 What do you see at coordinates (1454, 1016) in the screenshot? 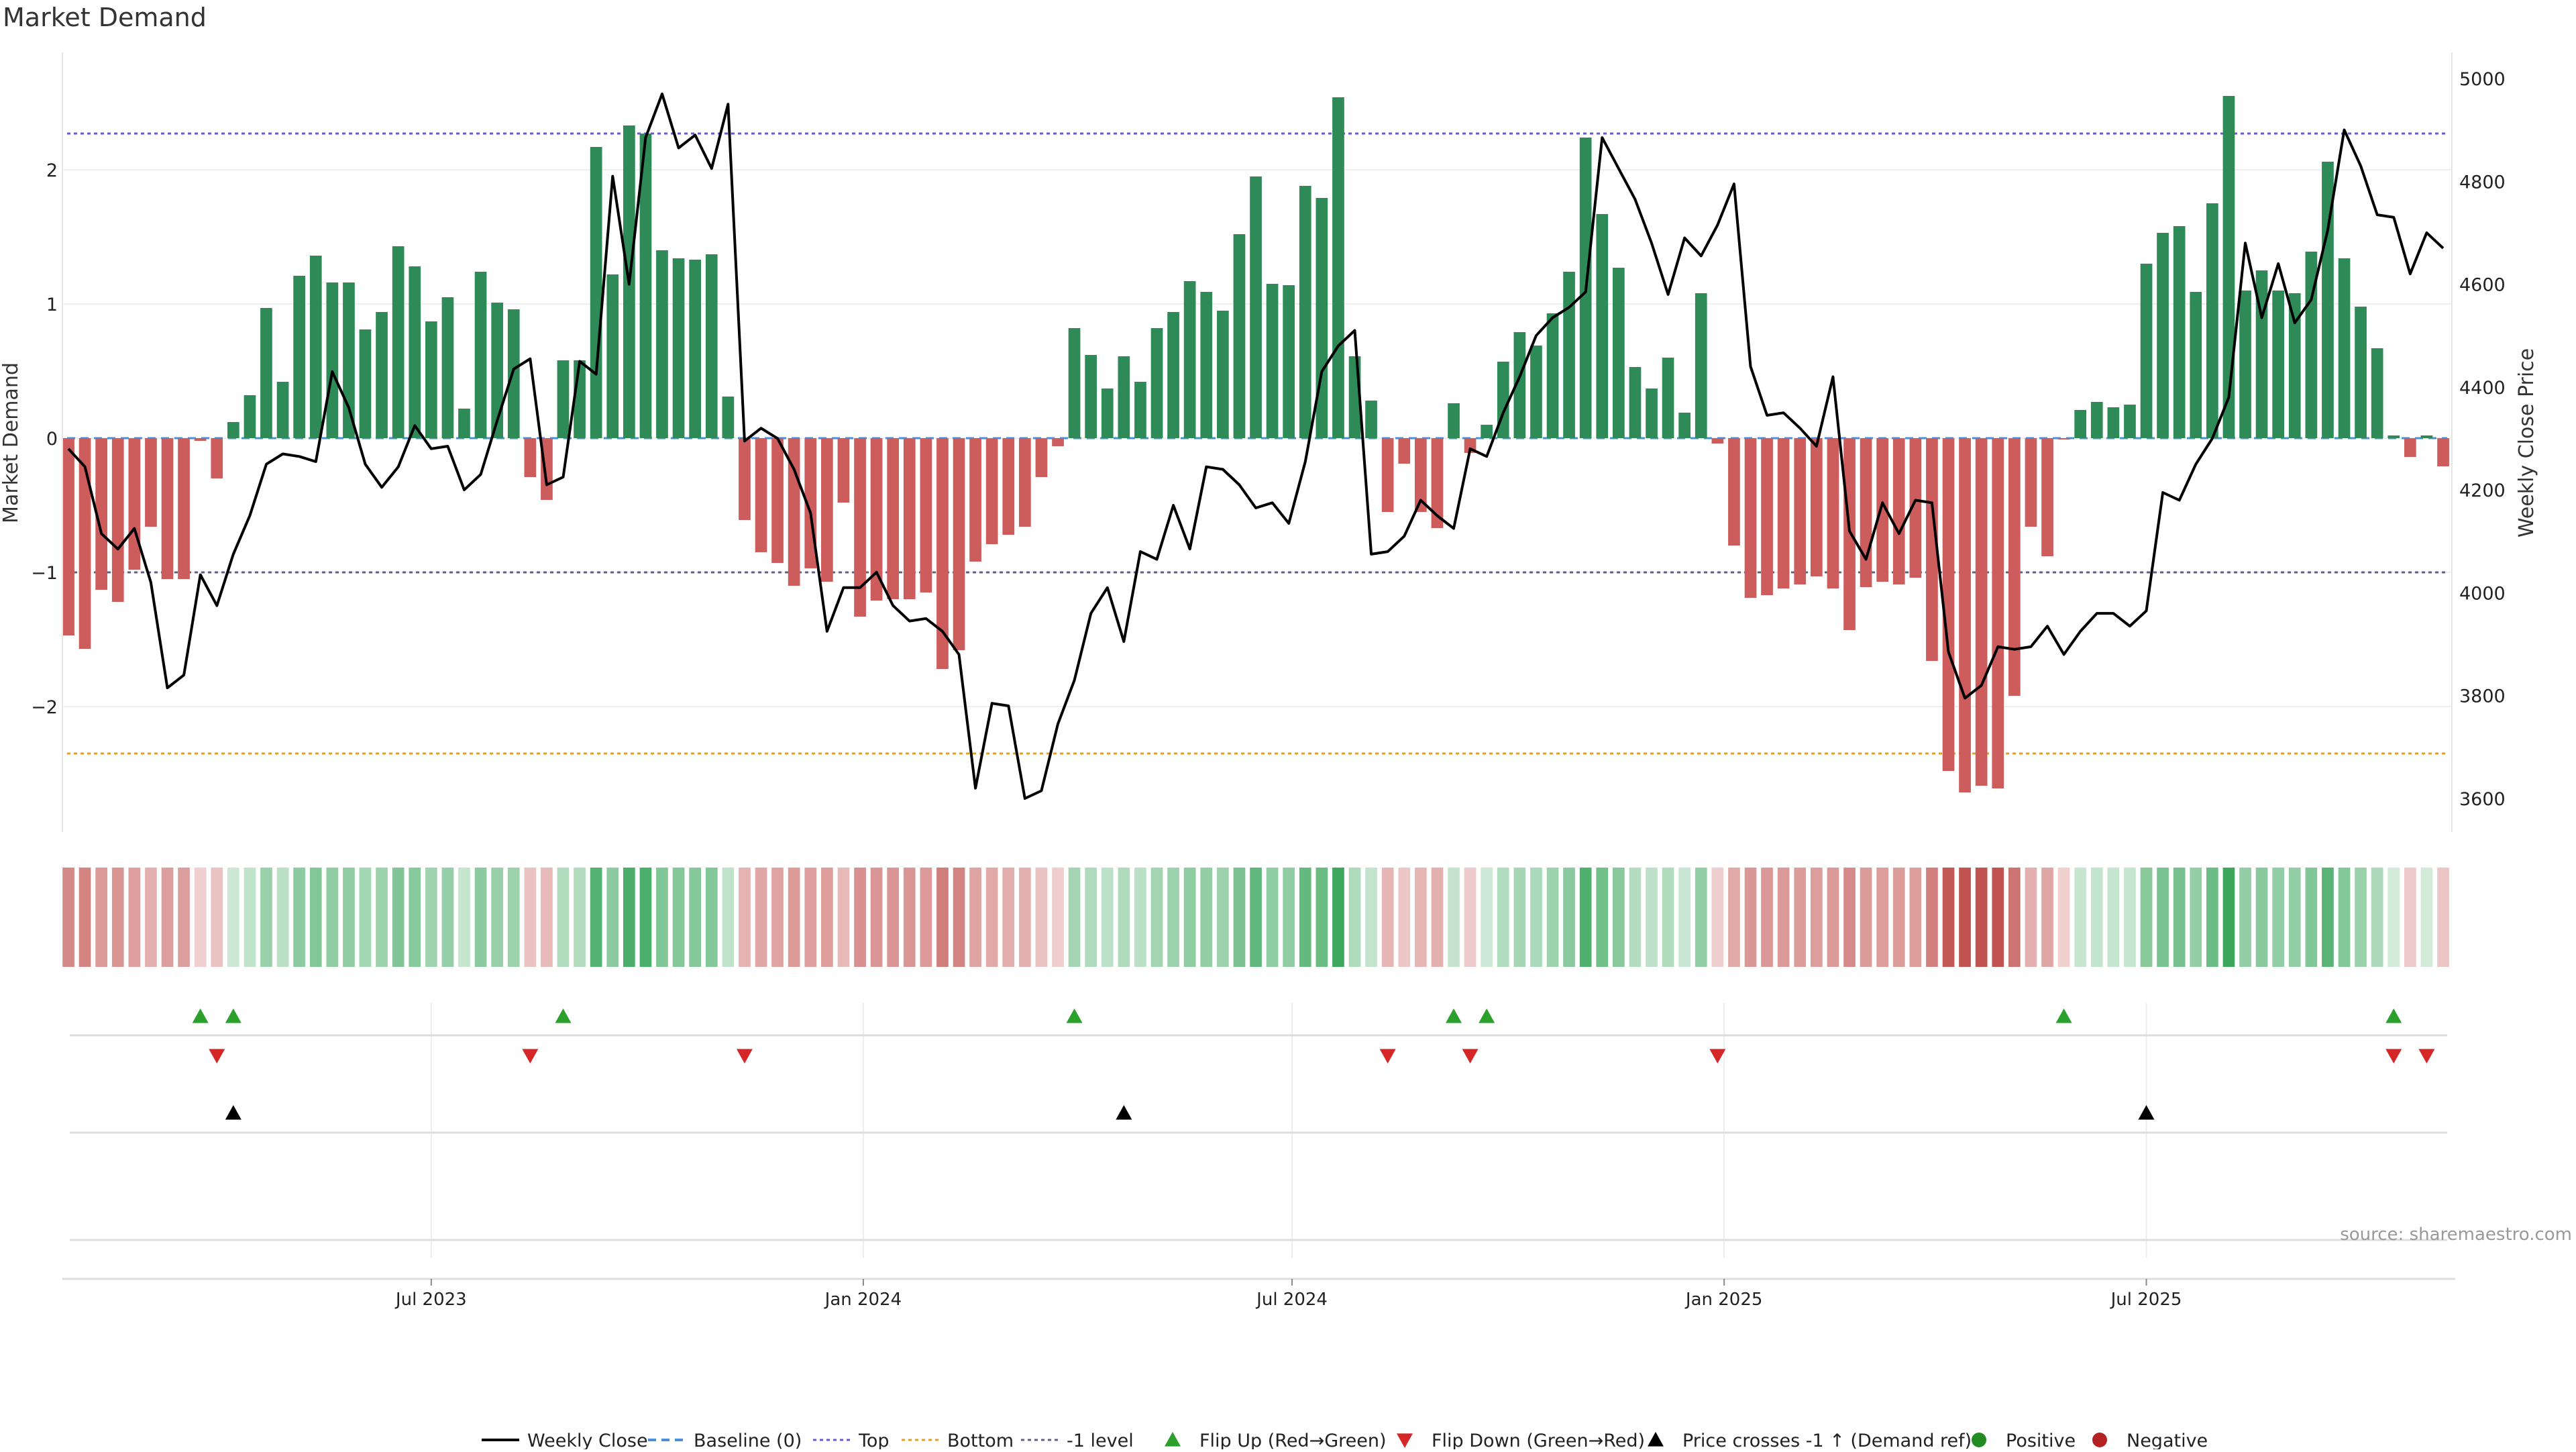
I see `flip-up-marker` at bounding box center [1454, 1016].